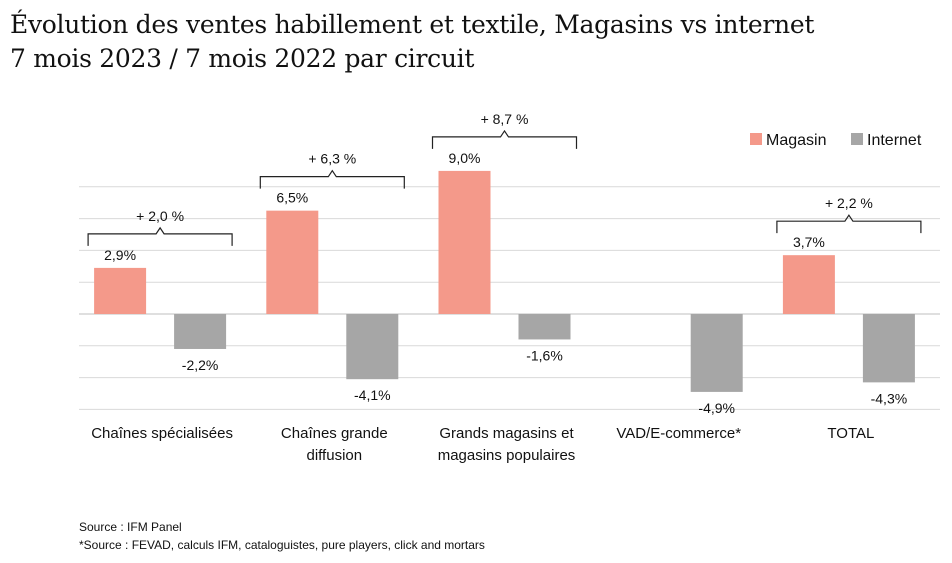 The image size is (952, 563). Describe the element at coordinates (836, 140) in the screenshot. I see `legend: Magasin Internet` at that location.